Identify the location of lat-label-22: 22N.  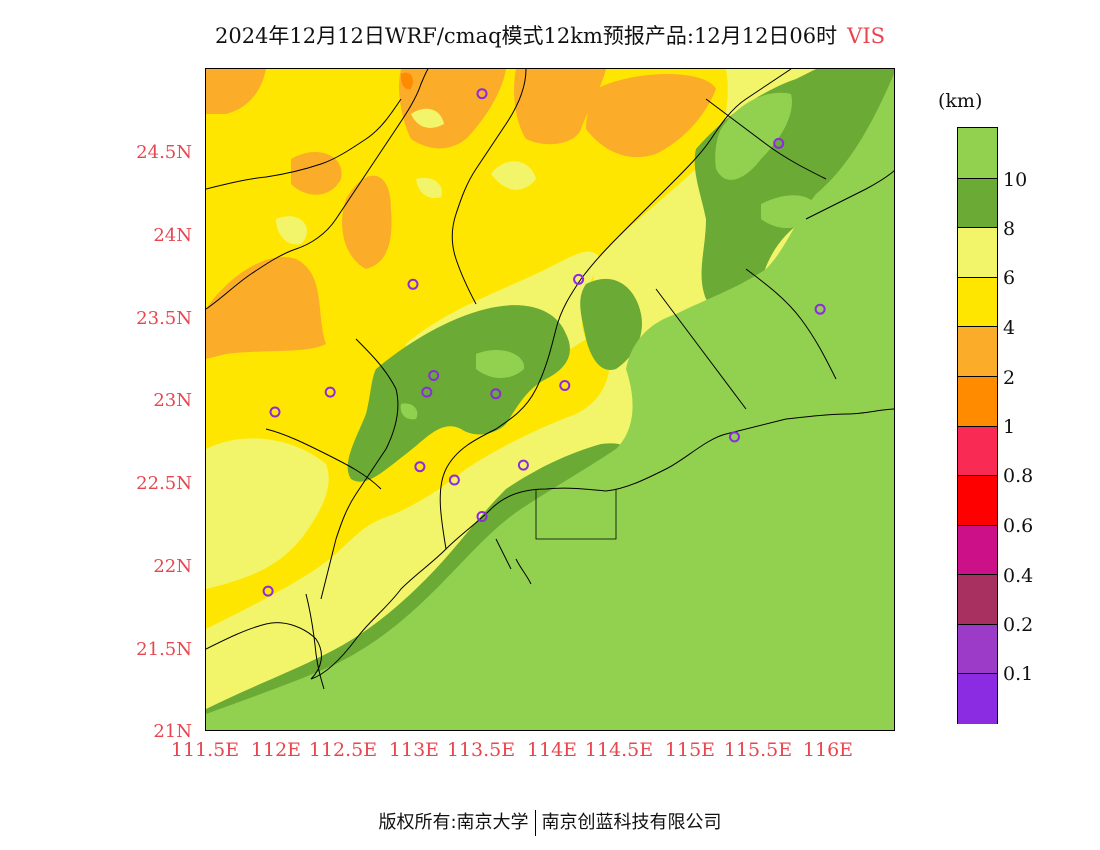
(172, 566).